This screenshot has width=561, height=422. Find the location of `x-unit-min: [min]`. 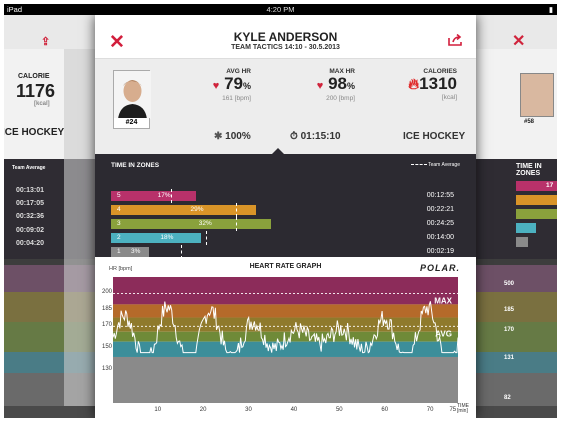

x-unit-min: [min] is located at coordinates (462, 411).